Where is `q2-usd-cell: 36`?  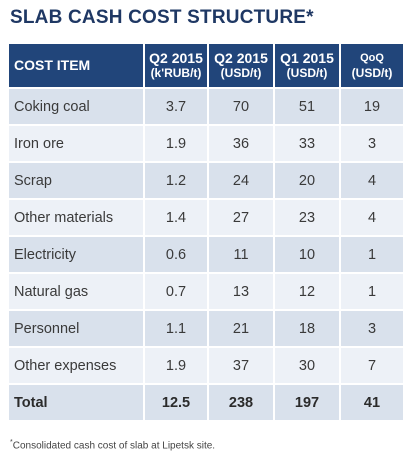 q2-usd-cell: 36 is located at coordinates (241, 143).